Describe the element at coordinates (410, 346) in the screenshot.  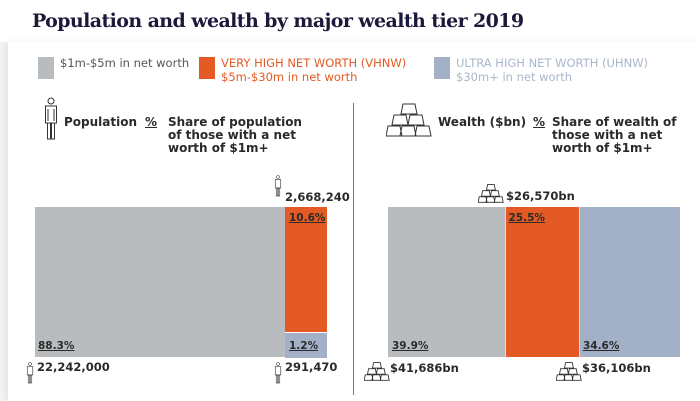
I see `share-label-1m-5m: 39.9%` at that location.